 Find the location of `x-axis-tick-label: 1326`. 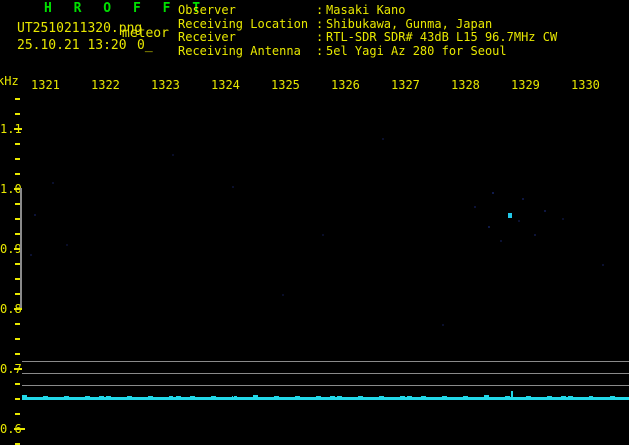

x-axis-tick-label: 1326 is located at coordinates (345, 85).